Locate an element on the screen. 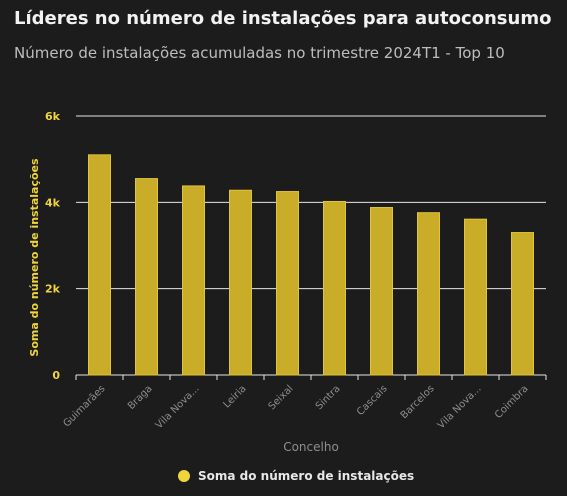  x-tick-label: Cascais is located at coordinates (372, 400).